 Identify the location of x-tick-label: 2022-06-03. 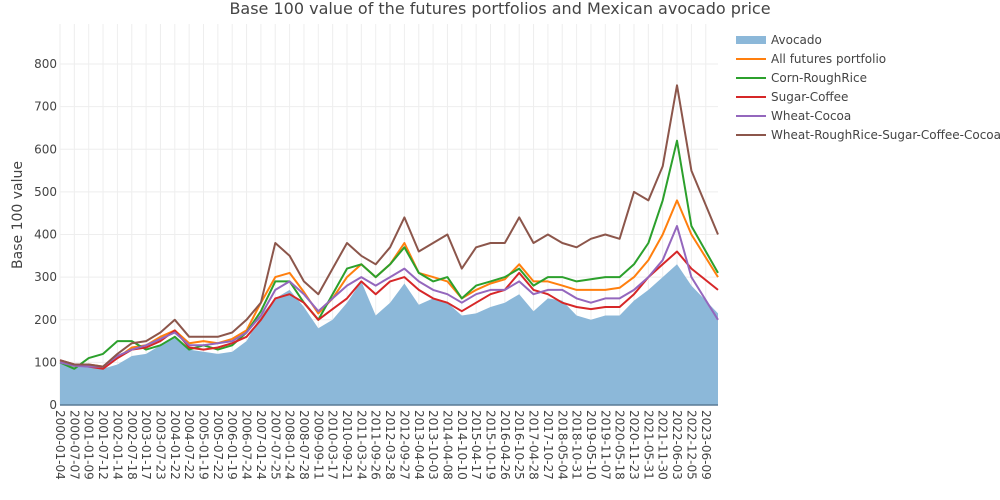
(677, 445).